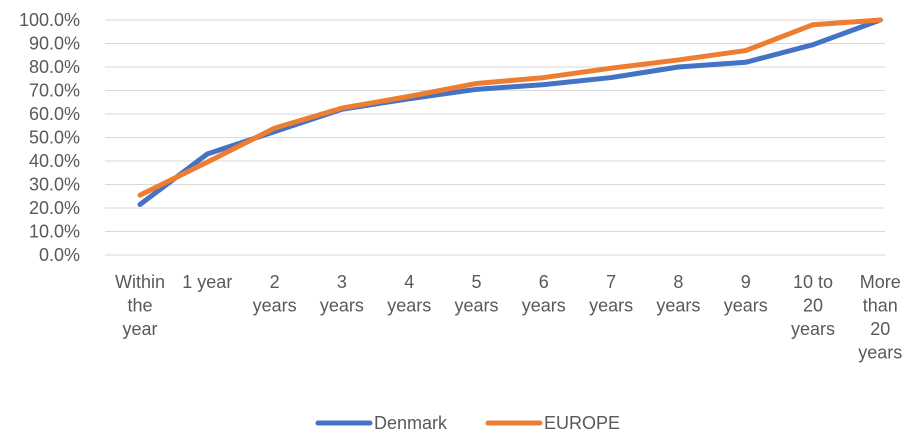  What do you see at coordinates (544, 294) in the screenshot?
I see `x-tick-label: 6 years` at bounding box center [544, 294].